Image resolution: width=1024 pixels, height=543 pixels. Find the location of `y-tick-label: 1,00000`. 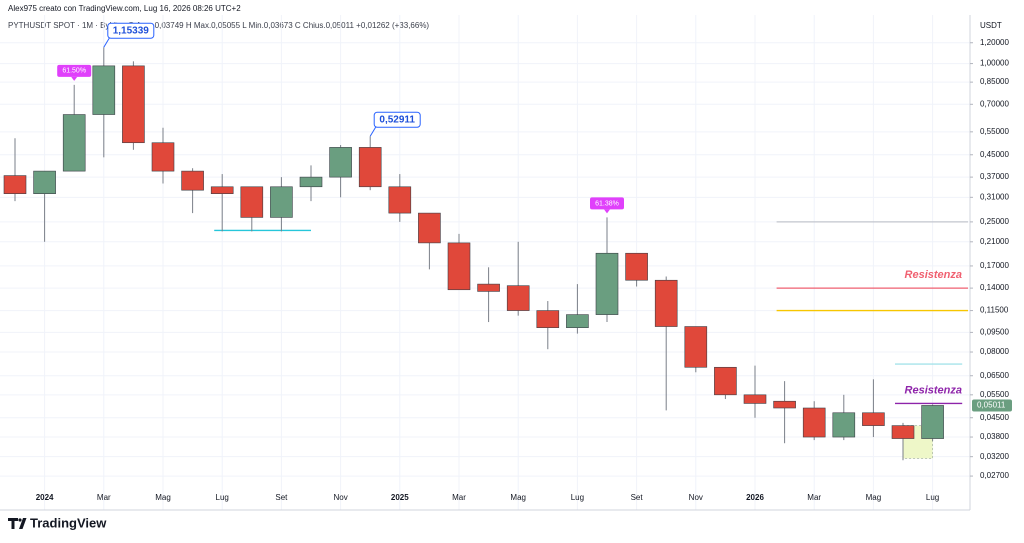

y-tick-label: 1,00000 is located at coordinates (994, 63).